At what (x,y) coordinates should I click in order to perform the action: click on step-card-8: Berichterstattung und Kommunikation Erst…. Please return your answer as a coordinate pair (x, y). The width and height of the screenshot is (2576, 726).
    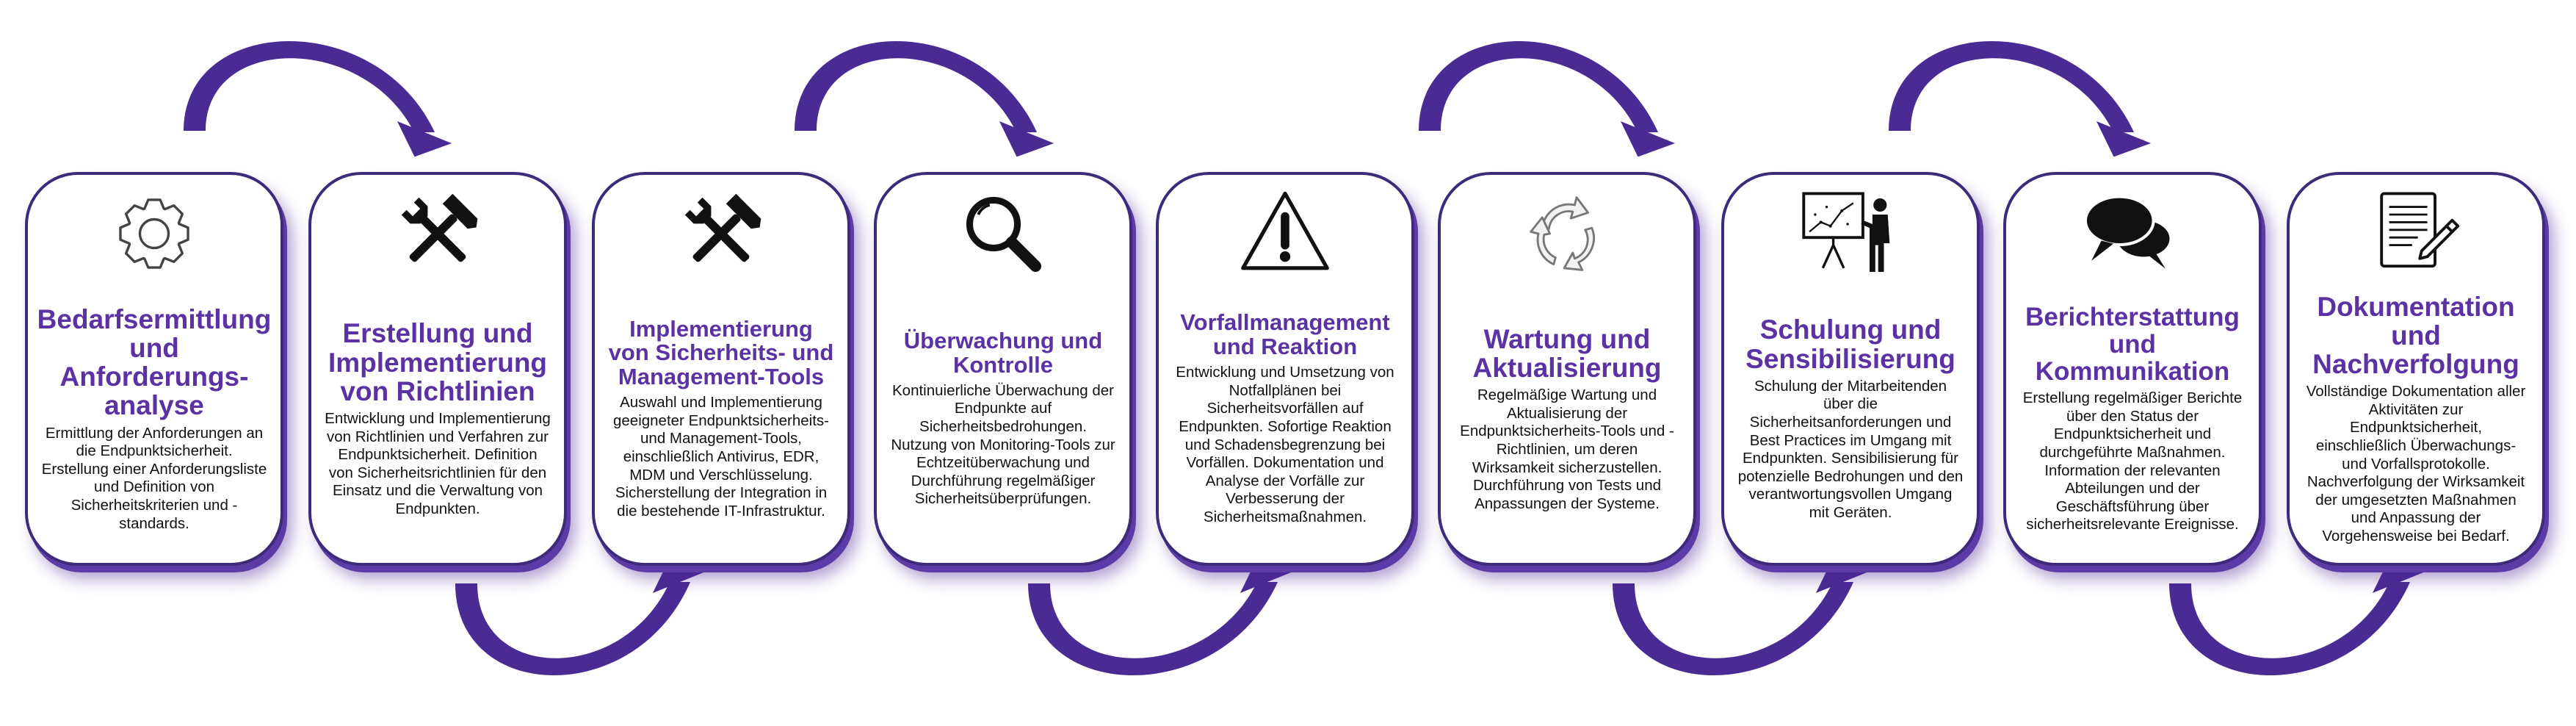
    Looking at the image, I should click on (2132, 369).